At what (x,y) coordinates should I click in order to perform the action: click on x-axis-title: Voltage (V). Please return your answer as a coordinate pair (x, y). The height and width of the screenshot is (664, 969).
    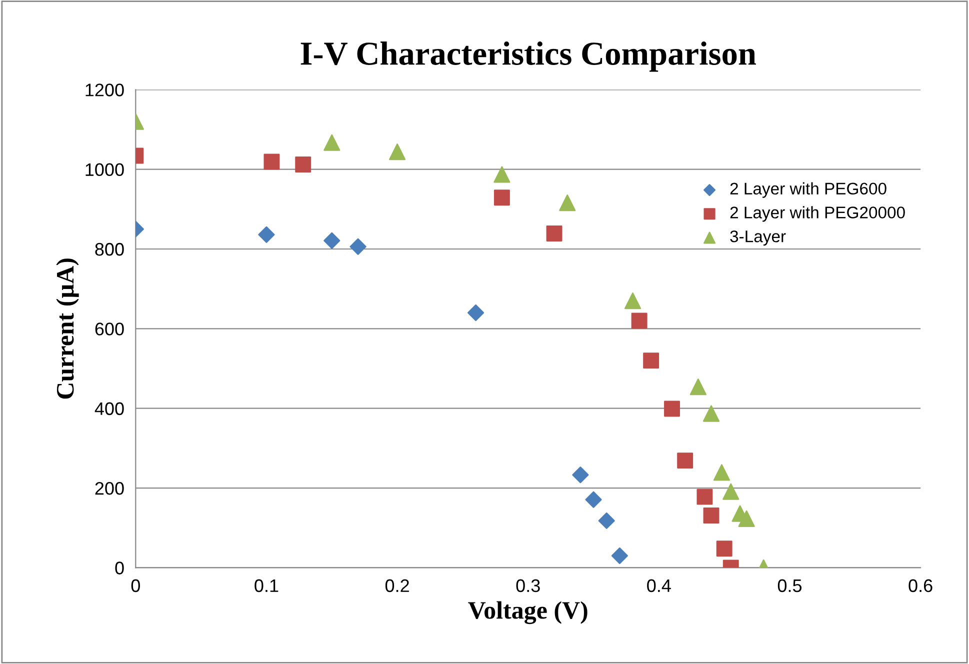
    Looking at the image, I should click on (528, 612).